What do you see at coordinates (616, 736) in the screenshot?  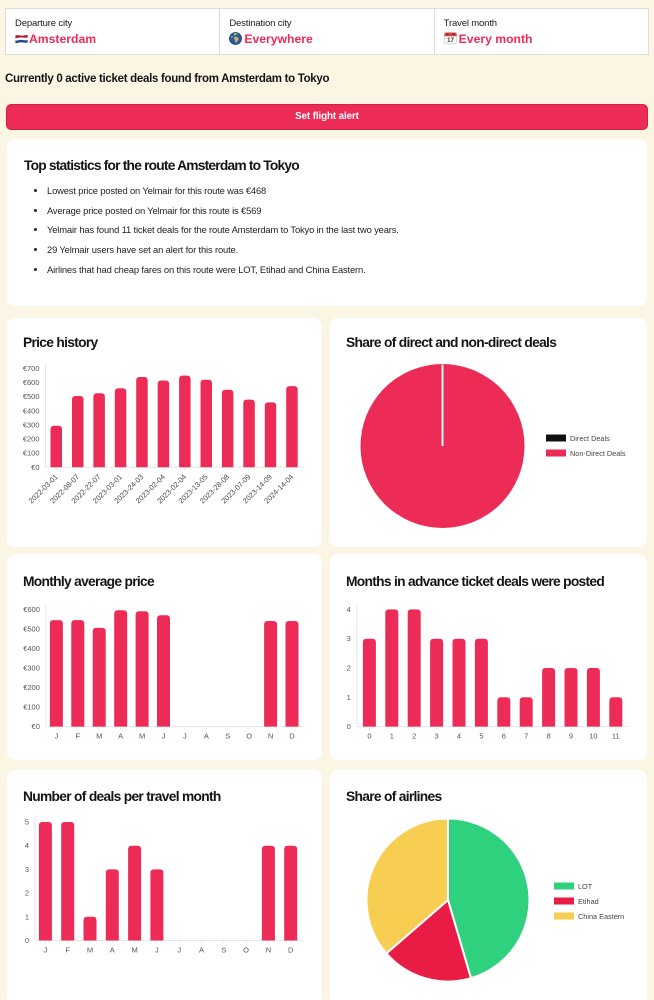 I see `svg-text: 11` at bounding box center [616, 736].